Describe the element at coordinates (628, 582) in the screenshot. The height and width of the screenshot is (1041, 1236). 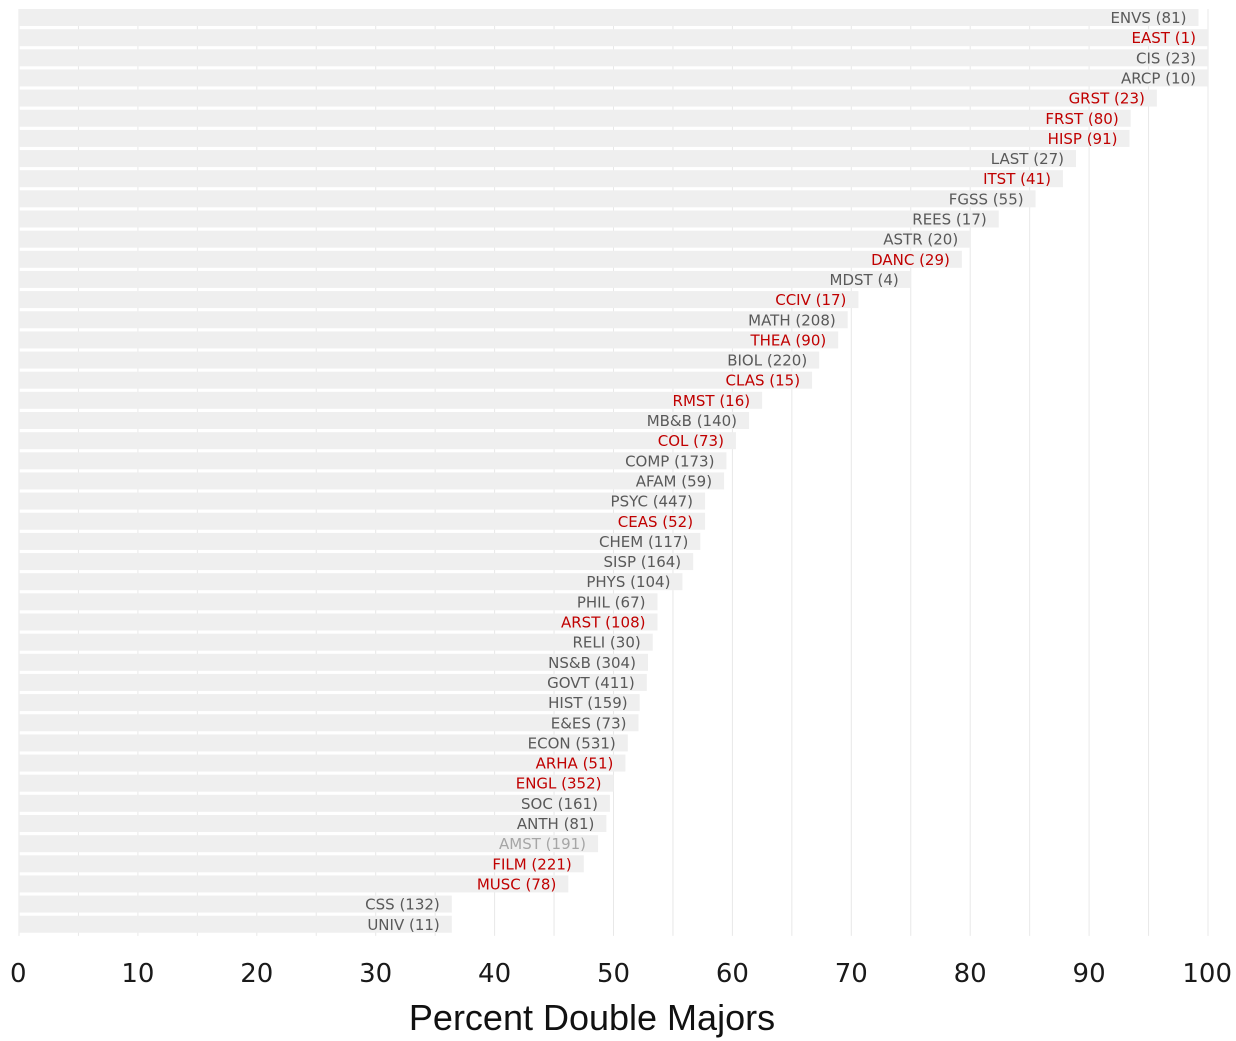
I see `bar-label: PHYS (104)` at that location.